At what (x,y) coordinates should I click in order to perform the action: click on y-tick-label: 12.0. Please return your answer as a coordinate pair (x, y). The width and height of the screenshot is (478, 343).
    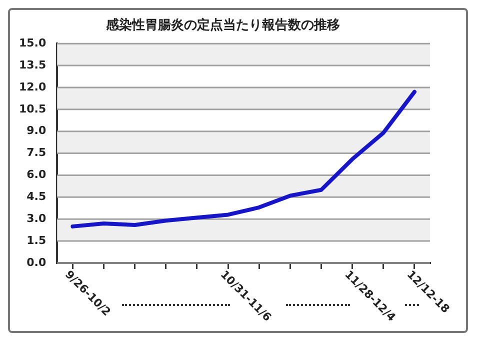
    Looking at the image, I should click on (32, 87).